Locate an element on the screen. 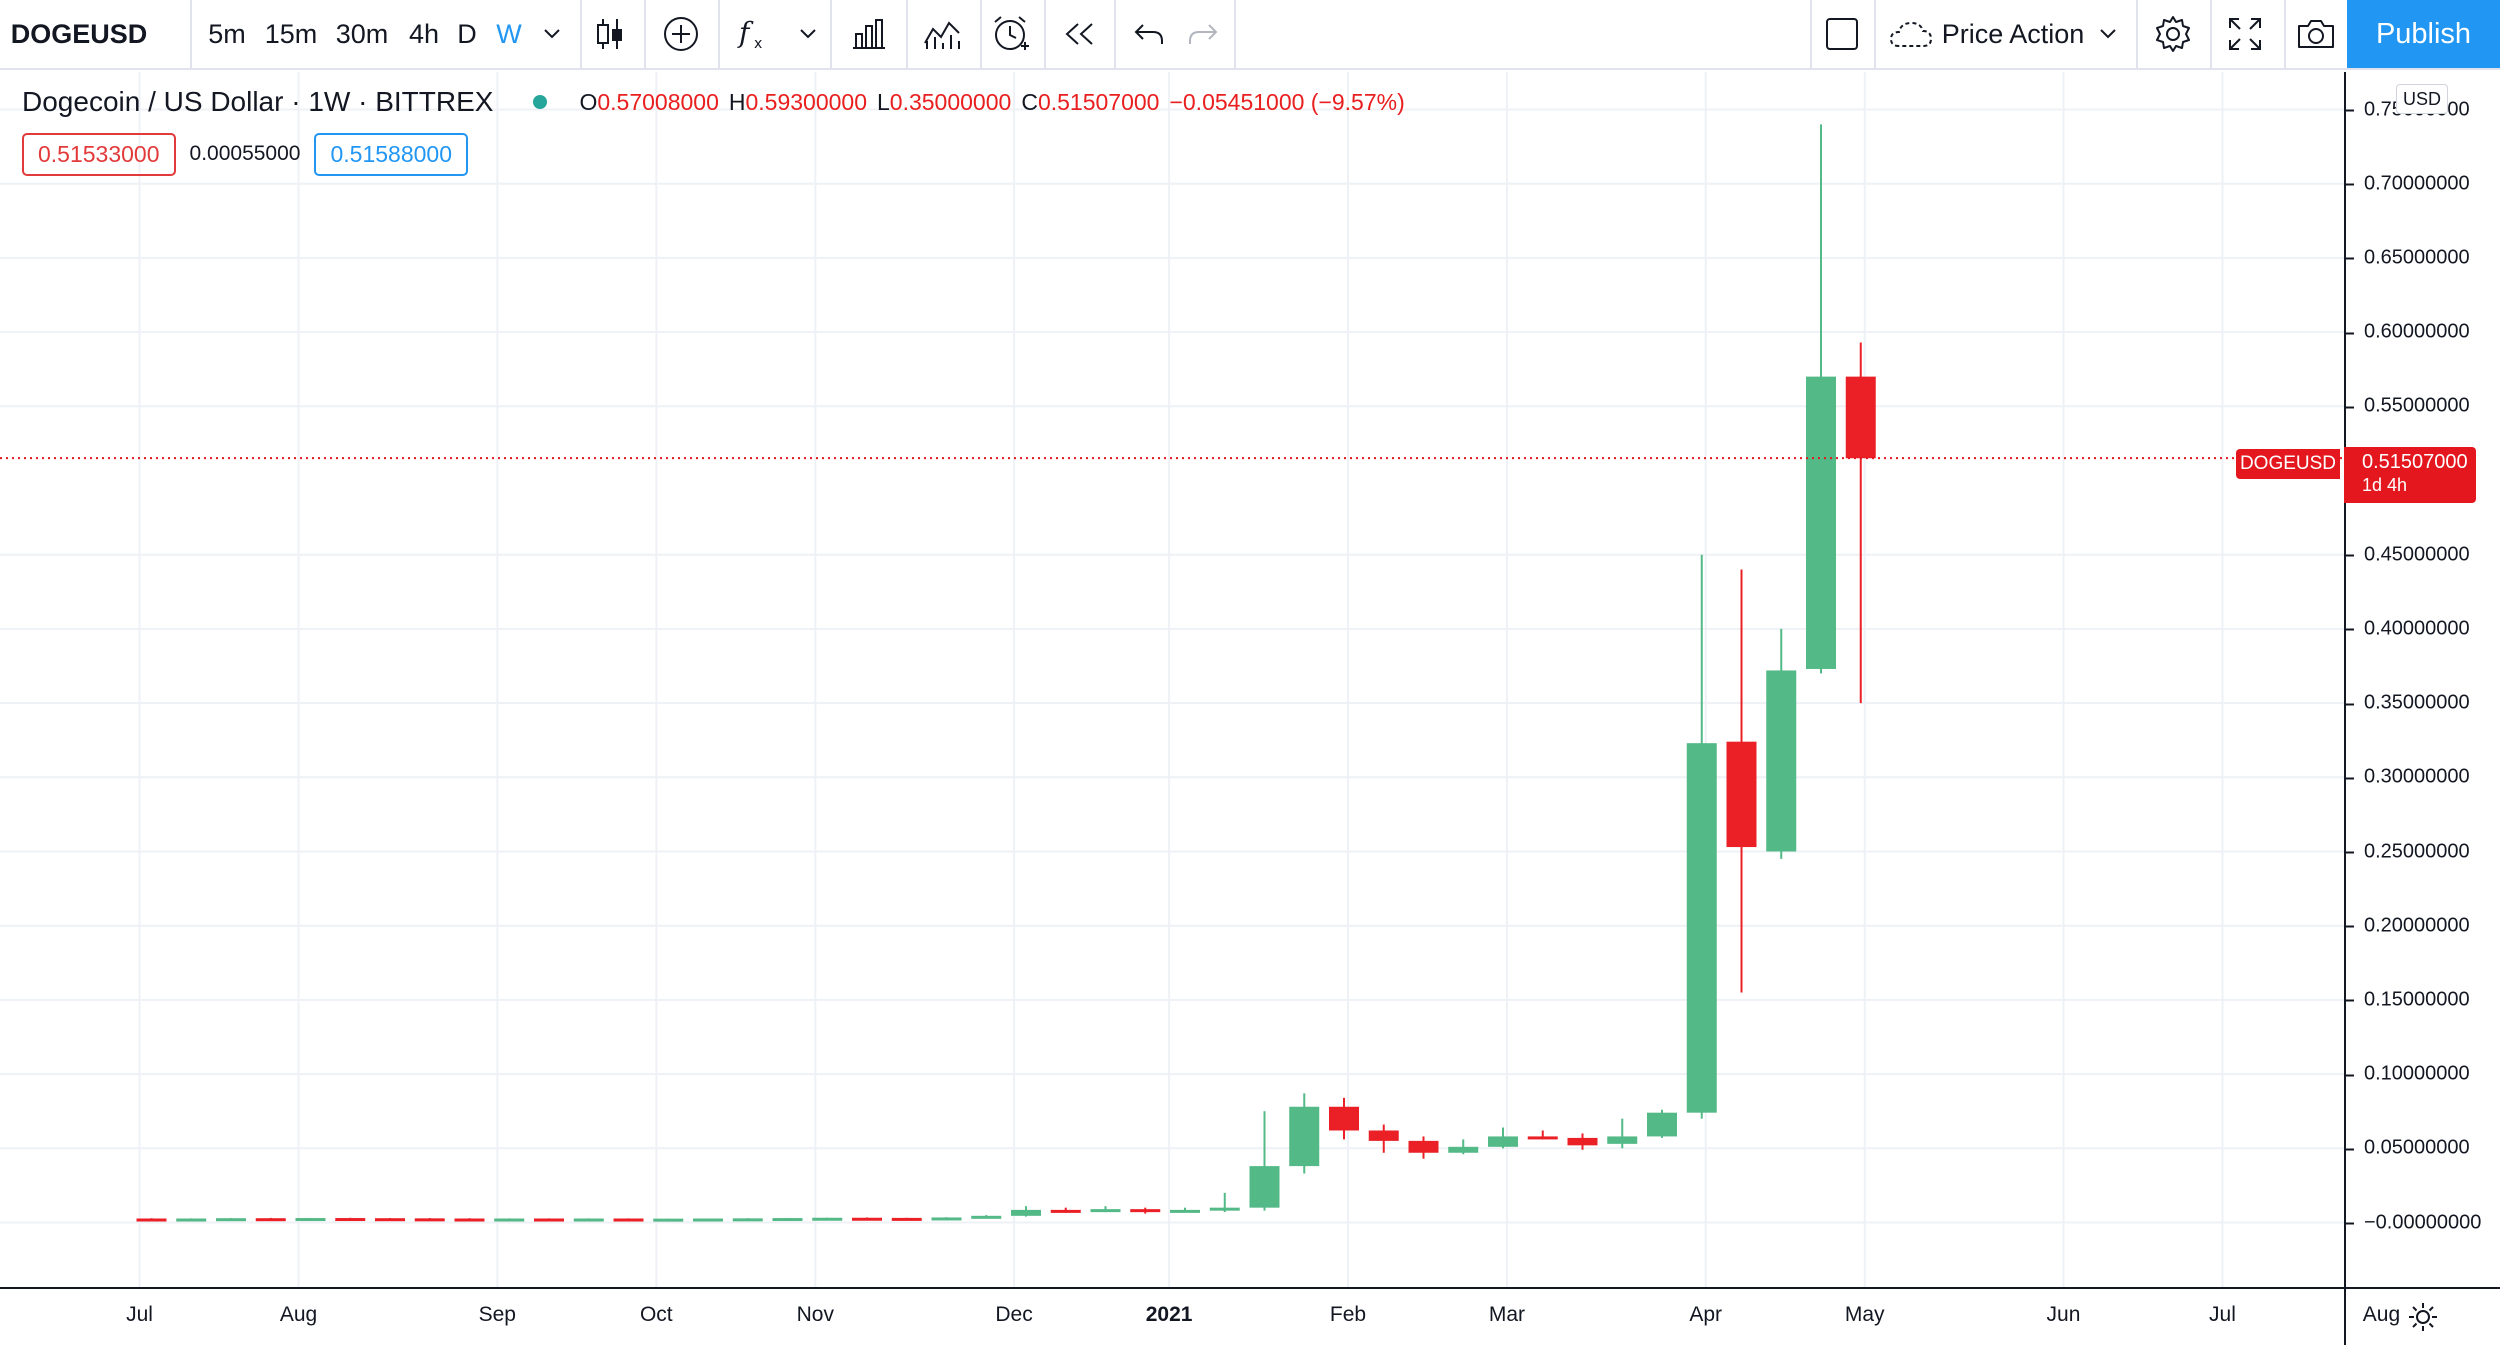  interval-5m: 5m is located at coordinates (227, 33).